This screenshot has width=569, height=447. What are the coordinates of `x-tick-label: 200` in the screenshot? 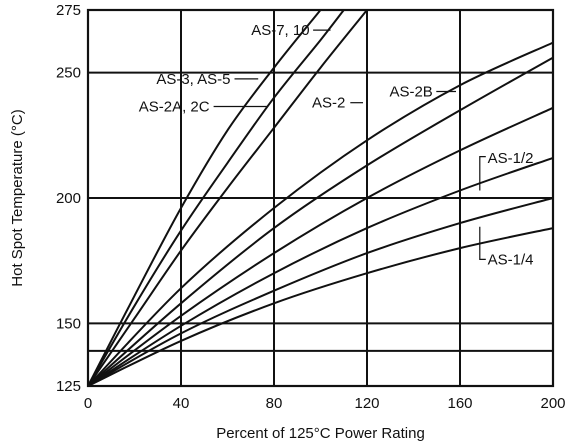 It's located at (552, 403).